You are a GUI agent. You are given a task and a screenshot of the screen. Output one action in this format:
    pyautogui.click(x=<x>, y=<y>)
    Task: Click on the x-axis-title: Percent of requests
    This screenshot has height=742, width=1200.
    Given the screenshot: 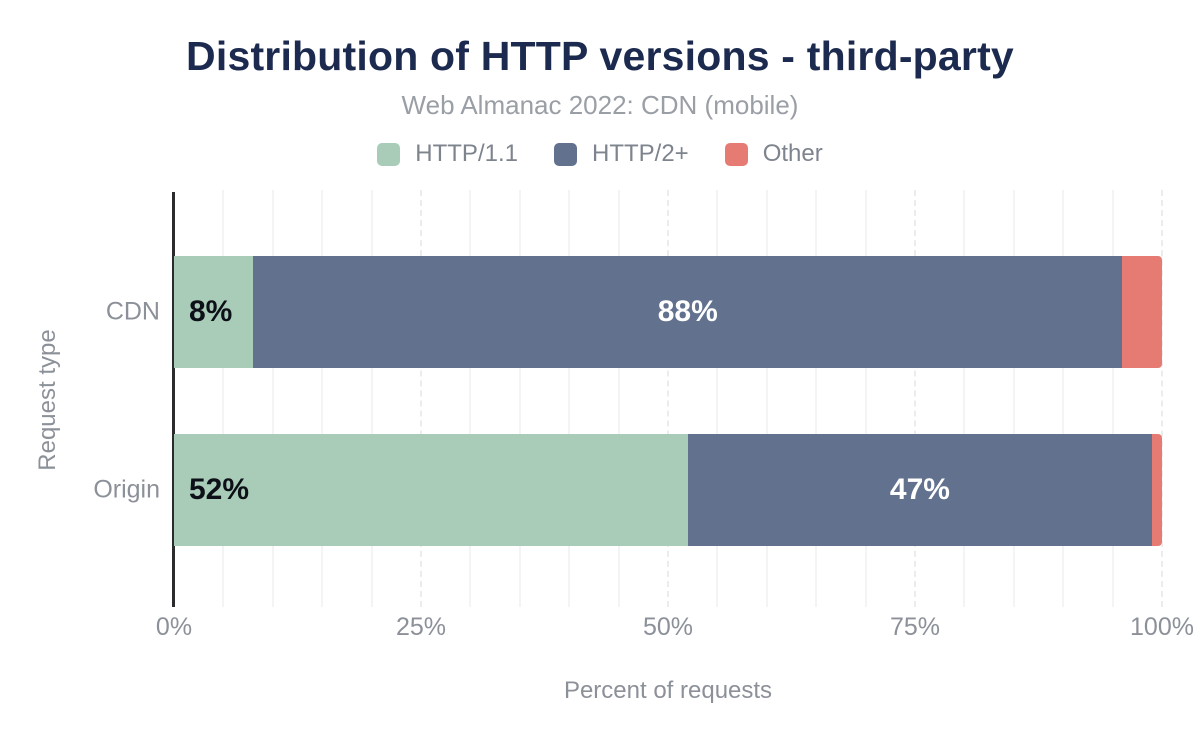 What is the action you would take?
    pyautogui.click(x=668, y=690)
    